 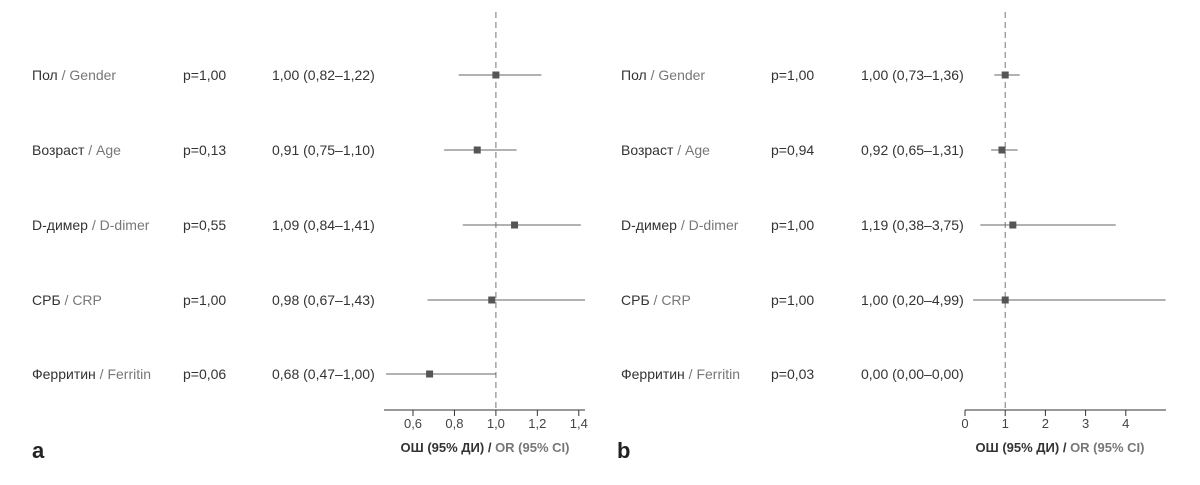 I want to click on or-ci-value: 1,00 (0,82–1,22), so click(x=323, y=75).